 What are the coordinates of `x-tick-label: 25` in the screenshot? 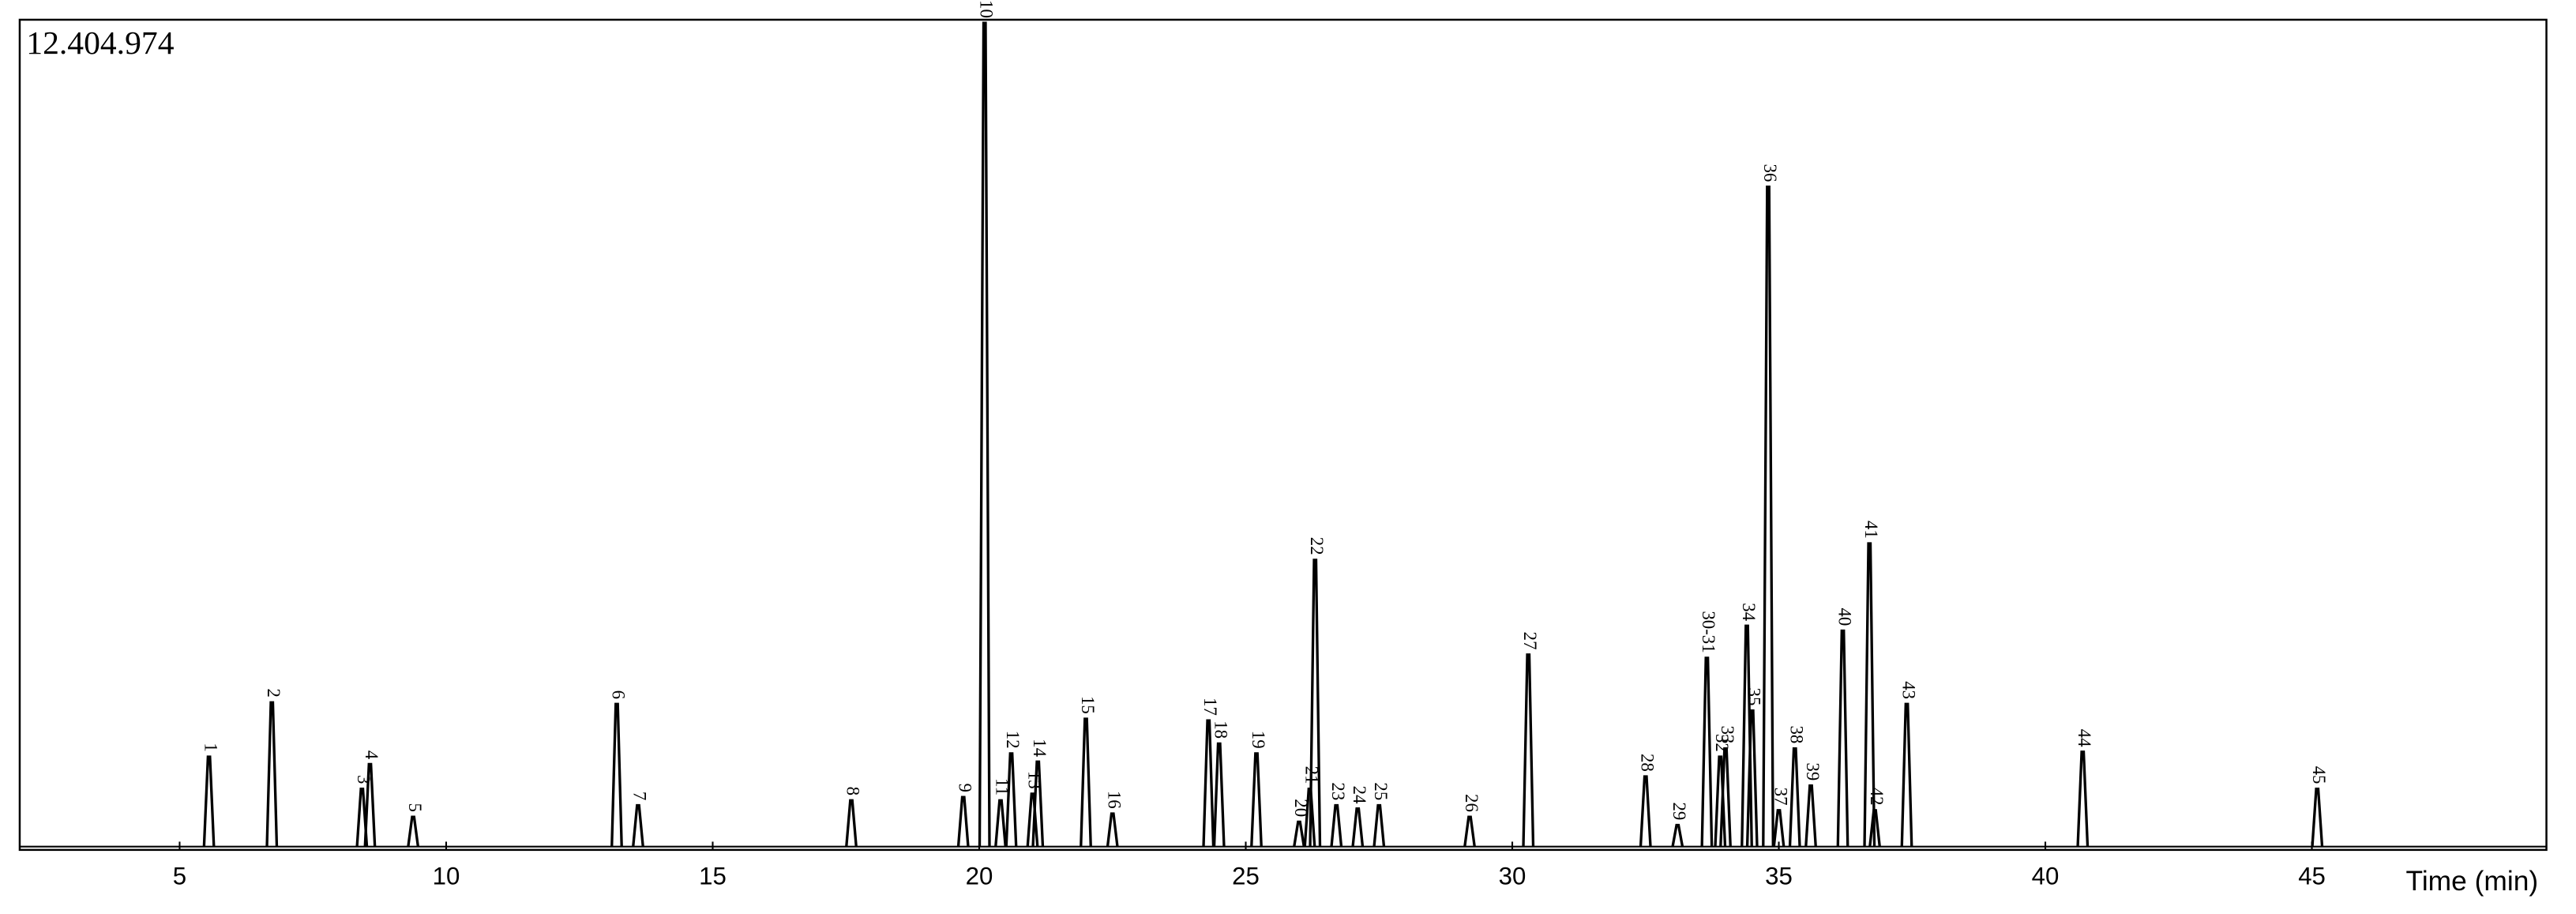 It's located at (1246, 876).